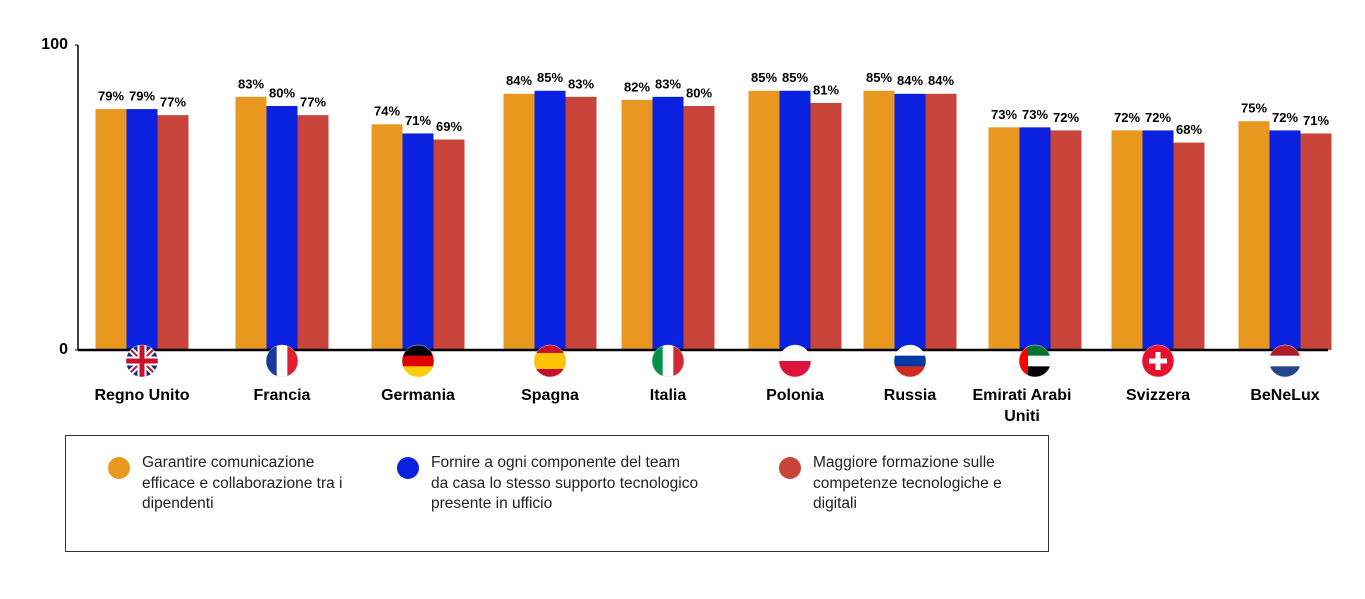  Describe the element at coordinates (142, 395) in the screenshot. I see `x-tick-label: Regno Unito` at that location.